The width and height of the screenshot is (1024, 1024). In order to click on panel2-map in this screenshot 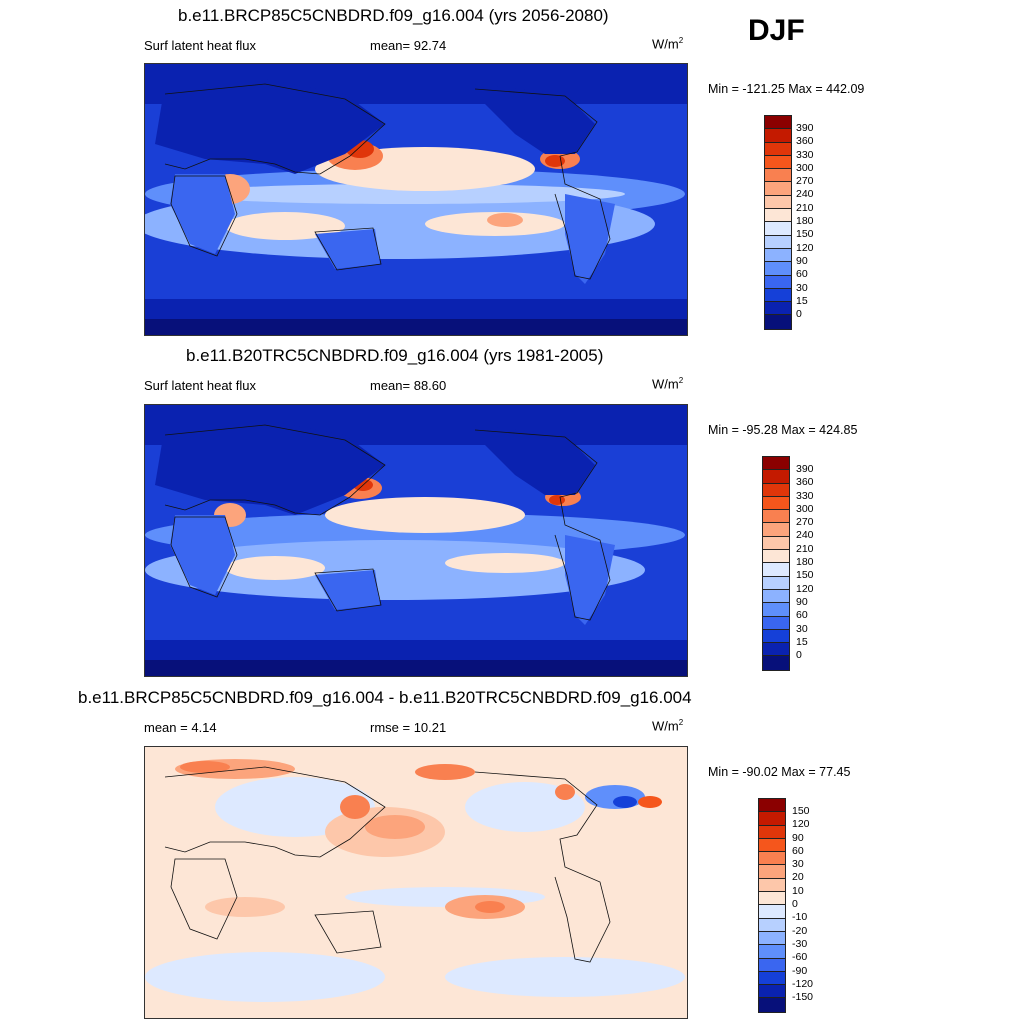, I will do `click(416, 540)`.